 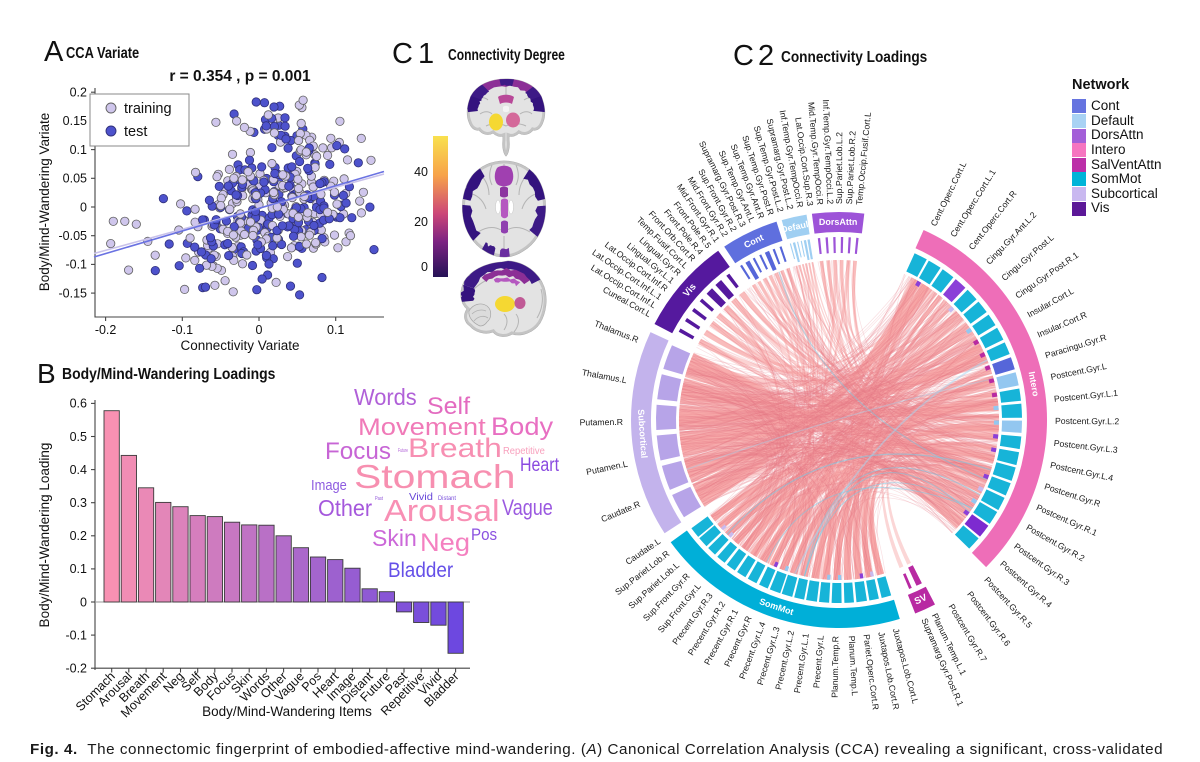 What do you see at coordinates (921, 600) in the screenshot?
I see `svg-text: SV` at bounding box center [921, 600].